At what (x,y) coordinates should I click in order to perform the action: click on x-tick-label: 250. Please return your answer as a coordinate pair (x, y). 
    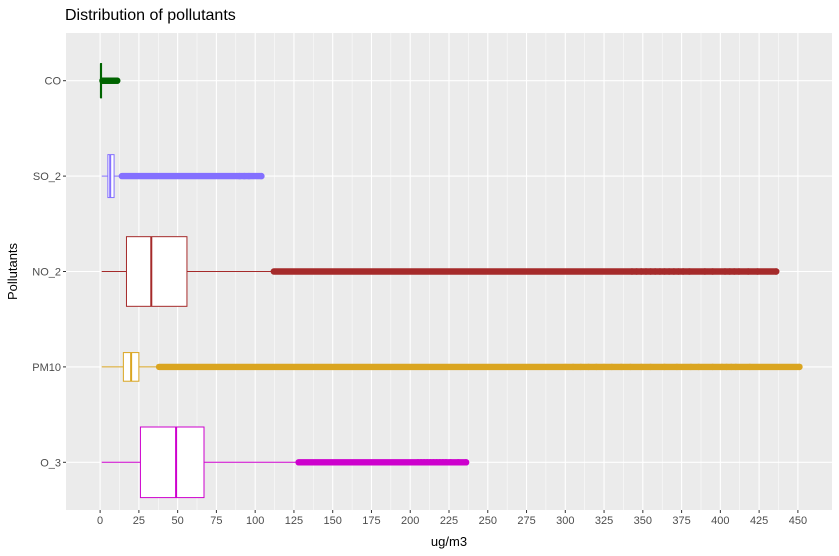
    Looking at the image, I should click on (488, 521).